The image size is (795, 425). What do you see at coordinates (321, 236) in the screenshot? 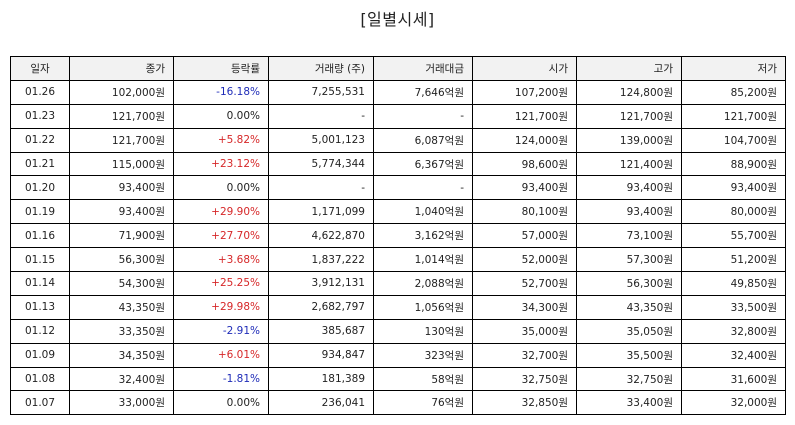
I see `cell-volume: 4,622,870` at bounding box center [321, 236].